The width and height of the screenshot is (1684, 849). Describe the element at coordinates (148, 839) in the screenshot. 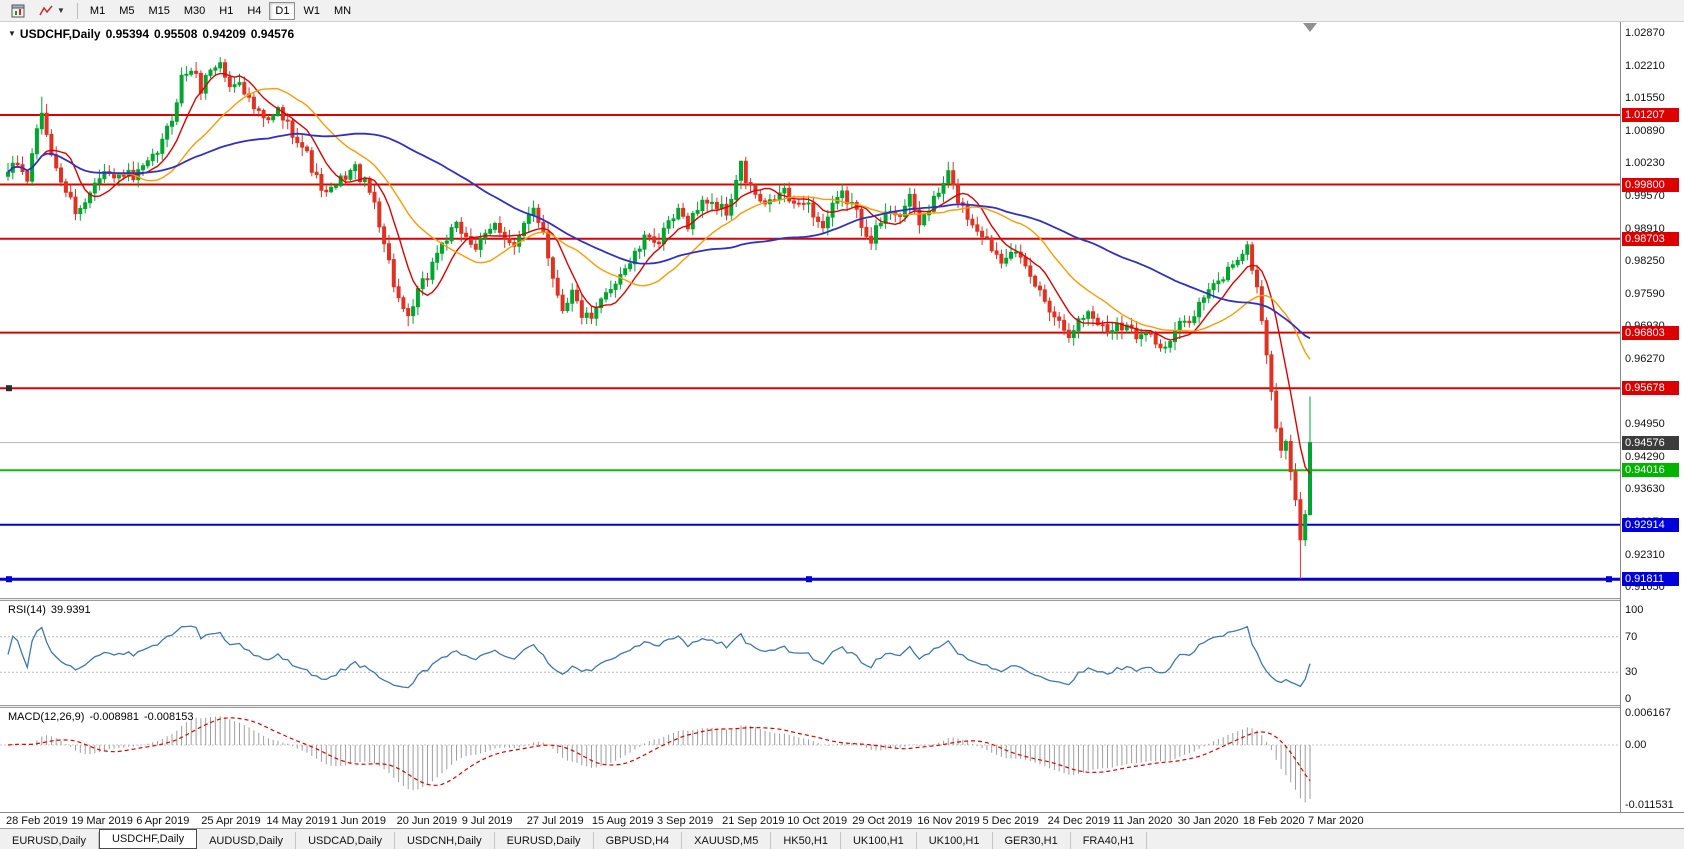

I see `chart-tab-USDCHF-Daily: USDCHF,Daily` at that location.